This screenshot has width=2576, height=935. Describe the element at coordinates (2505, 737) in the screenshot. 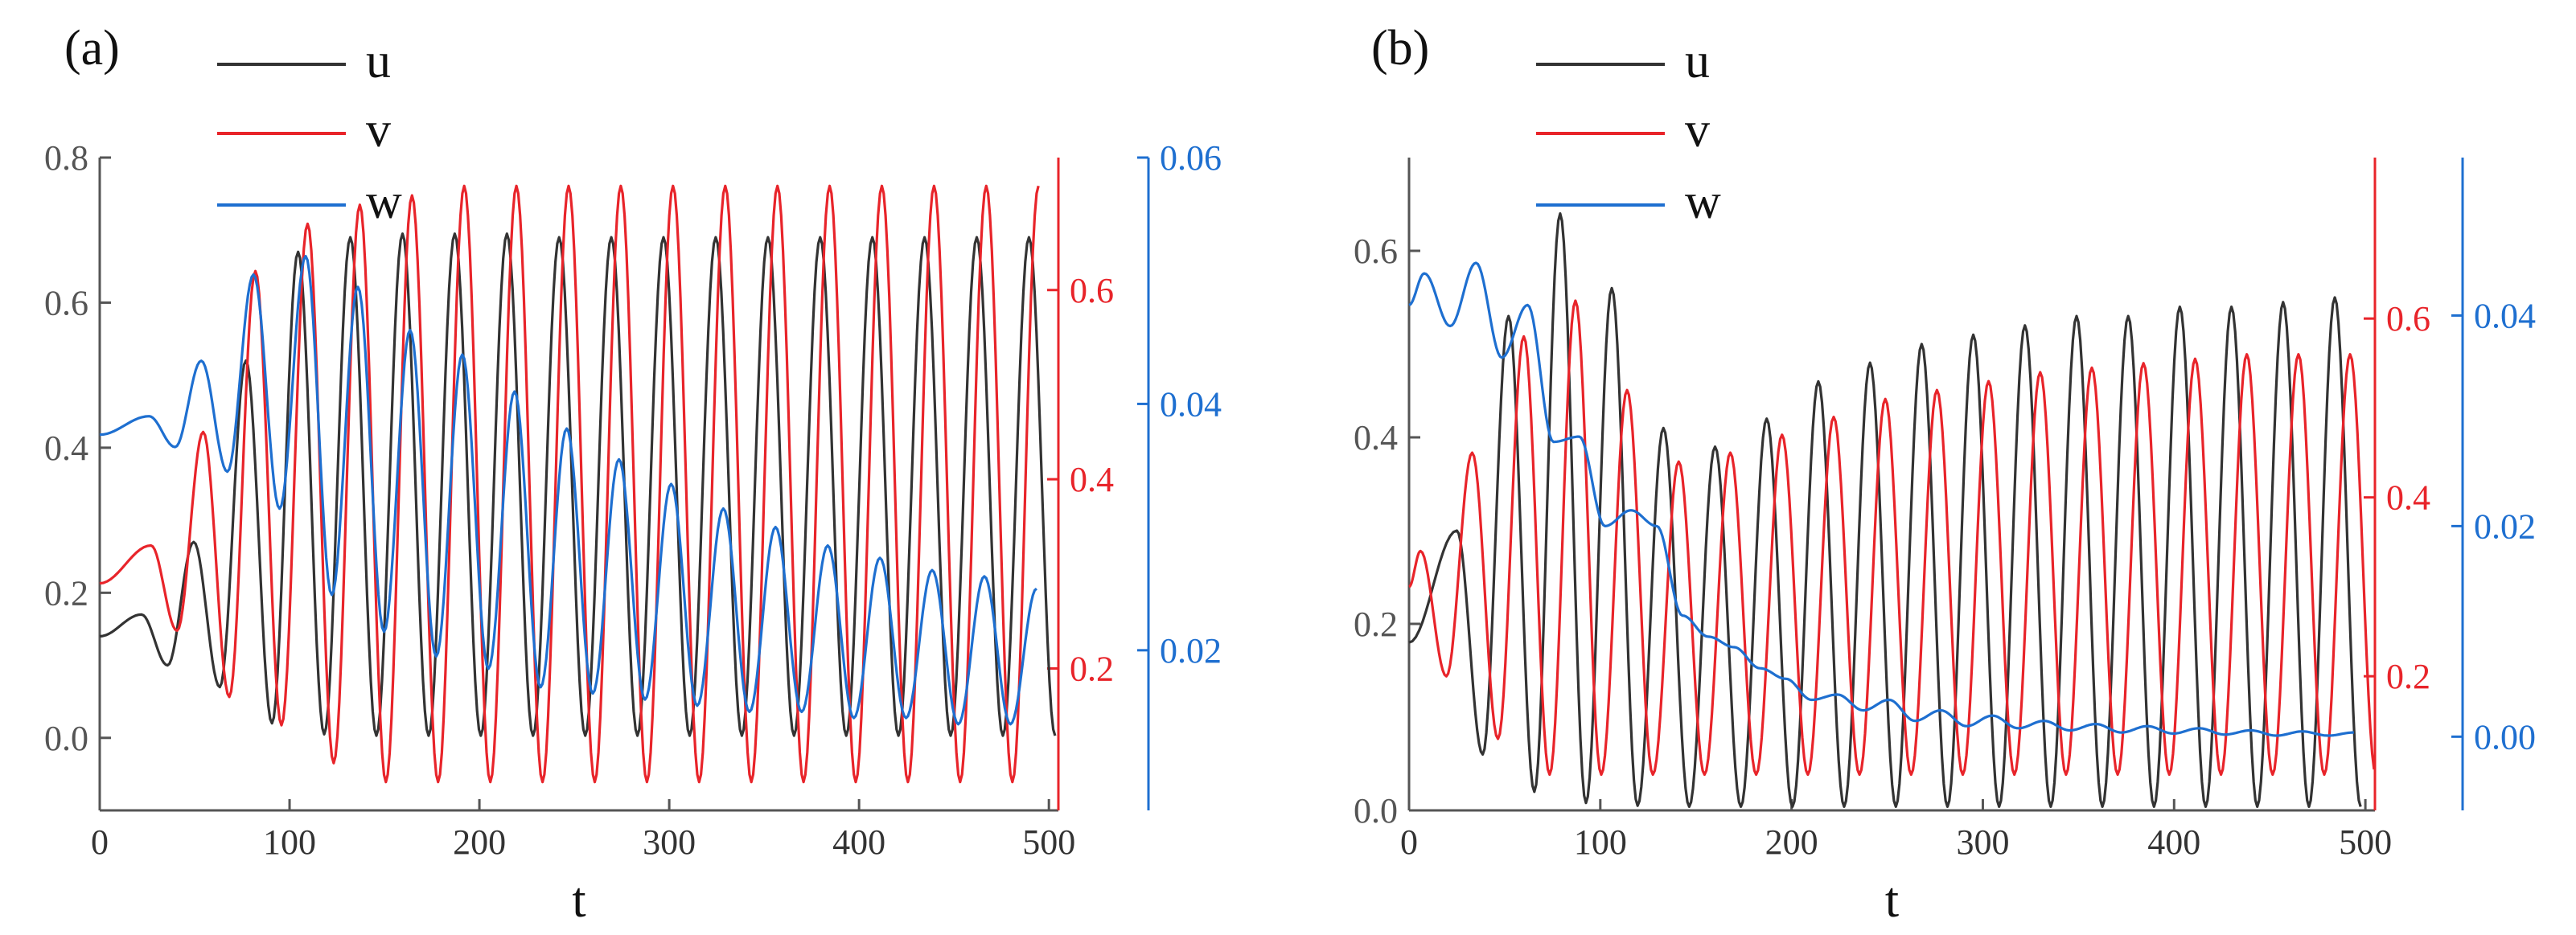

I see `y-tick-label-w: 0.00` at that location.